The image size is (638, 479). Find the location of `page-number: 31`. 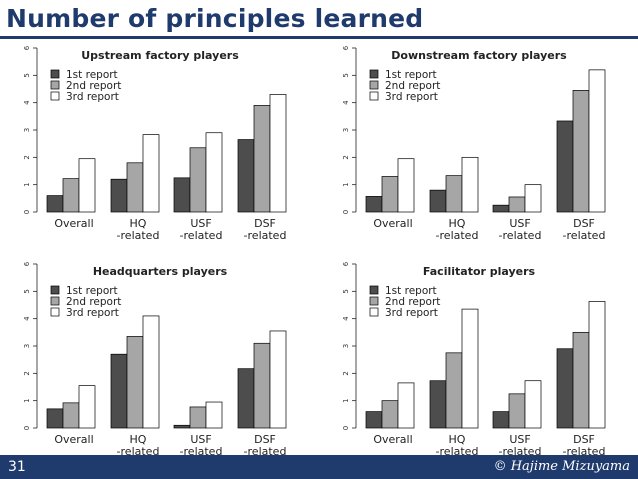

page-number: 31 is located at coordinates (17, 467).